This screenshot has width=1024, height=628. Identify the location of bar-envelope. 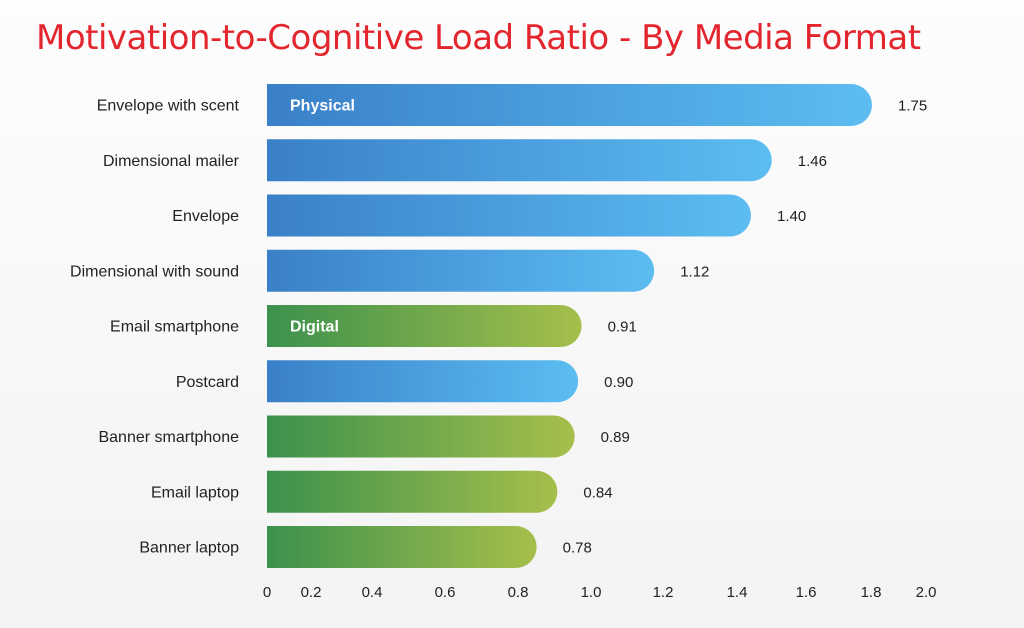
(509, 215).